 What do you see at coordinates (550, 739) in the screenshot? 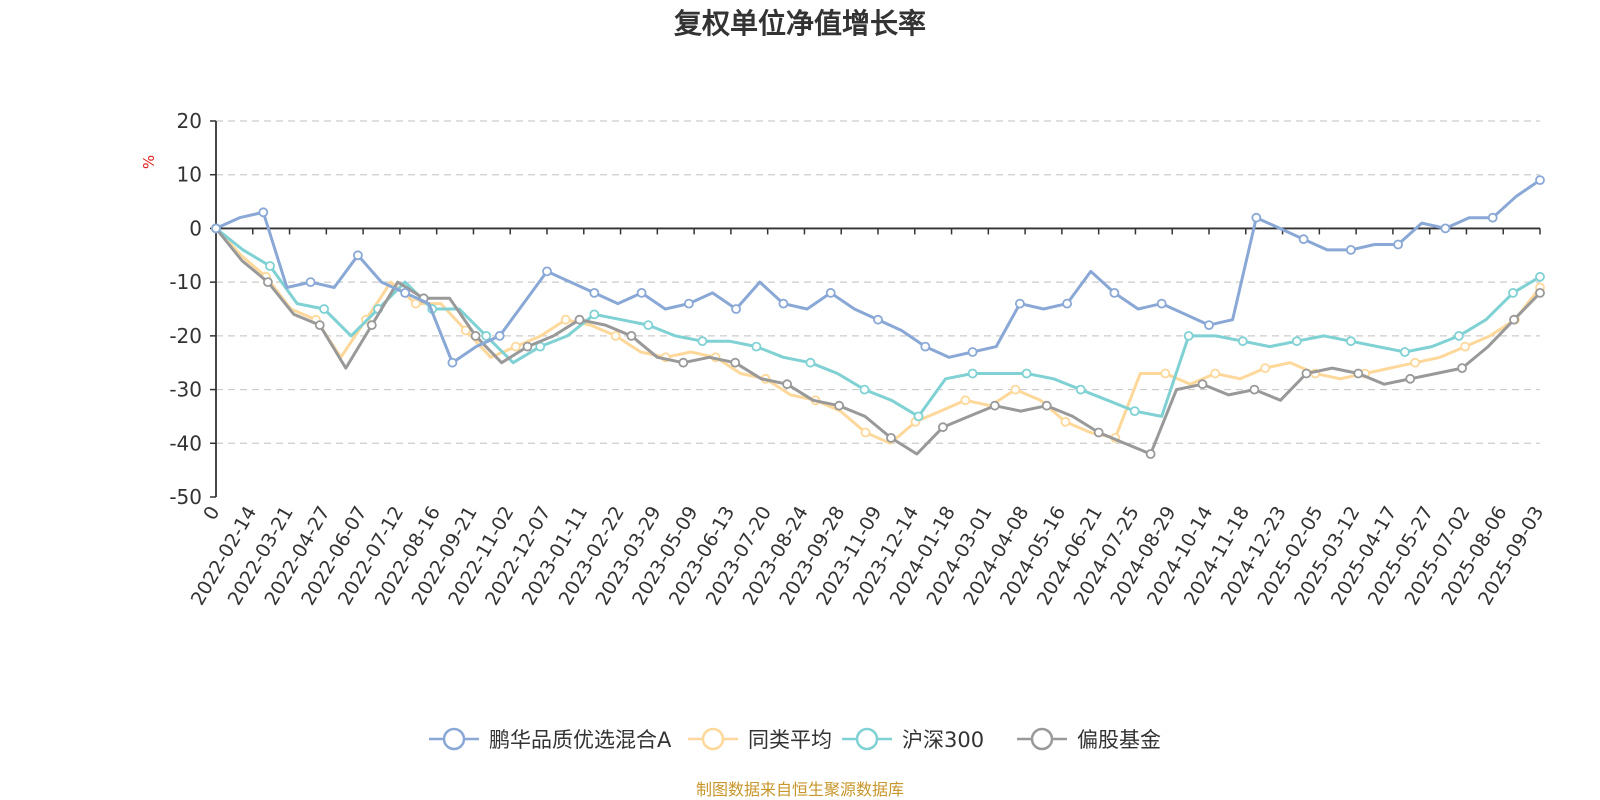
I see `legend-item-0: 鹏华品质优选混合A` at bounding box center [550, 739].